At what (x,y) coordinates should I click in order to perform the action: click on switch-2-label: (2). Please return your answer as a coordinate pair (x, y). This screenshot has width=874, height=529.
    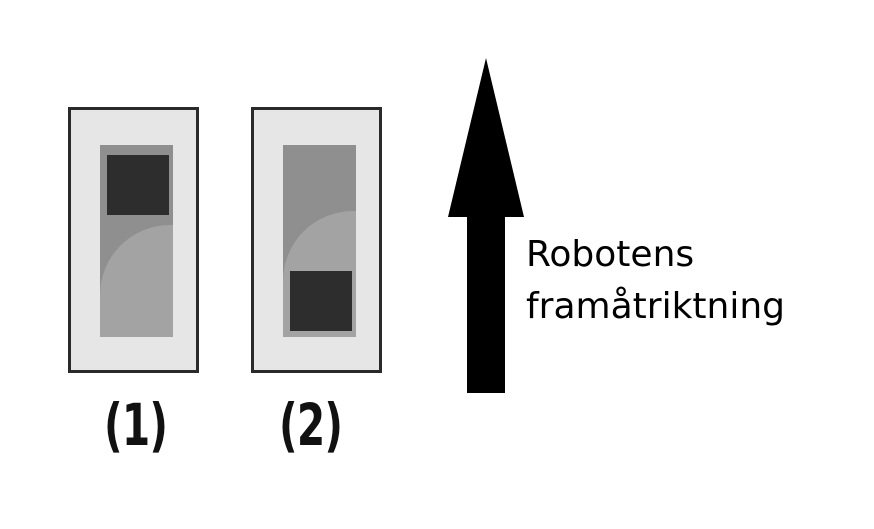
    Looking at the image, I should click on (311, 425).